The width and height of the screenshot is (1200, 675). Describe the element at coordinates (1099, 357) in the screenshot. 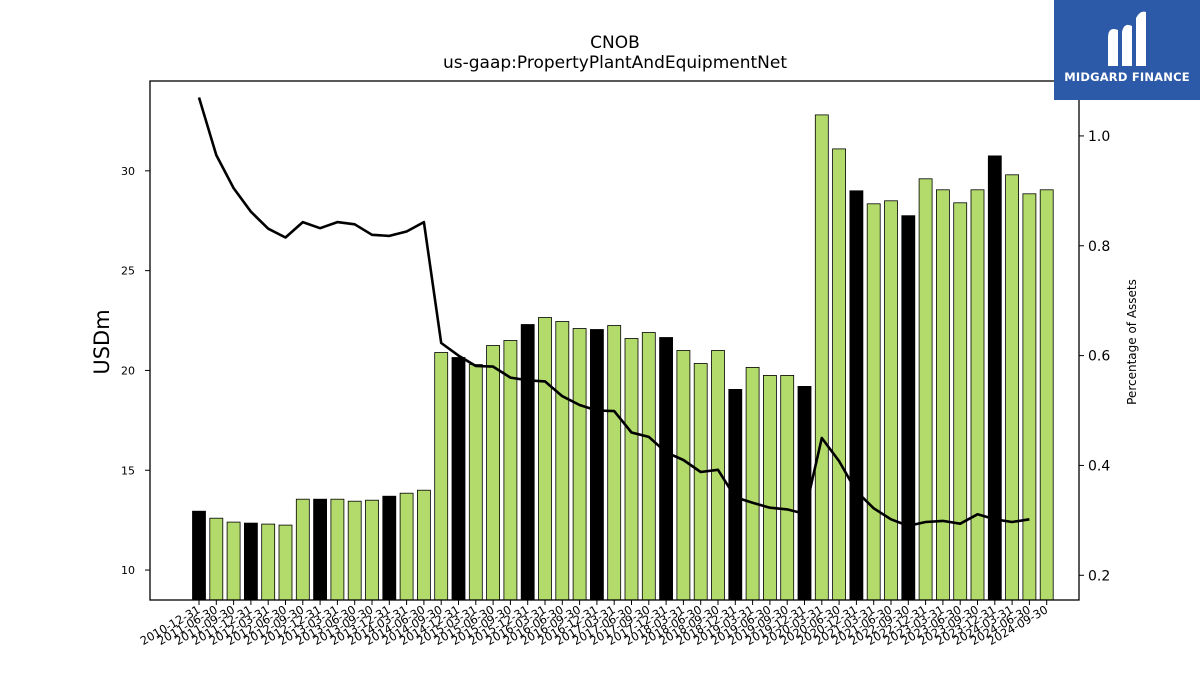

I see `y2-tick-label: 0.6` at that location.